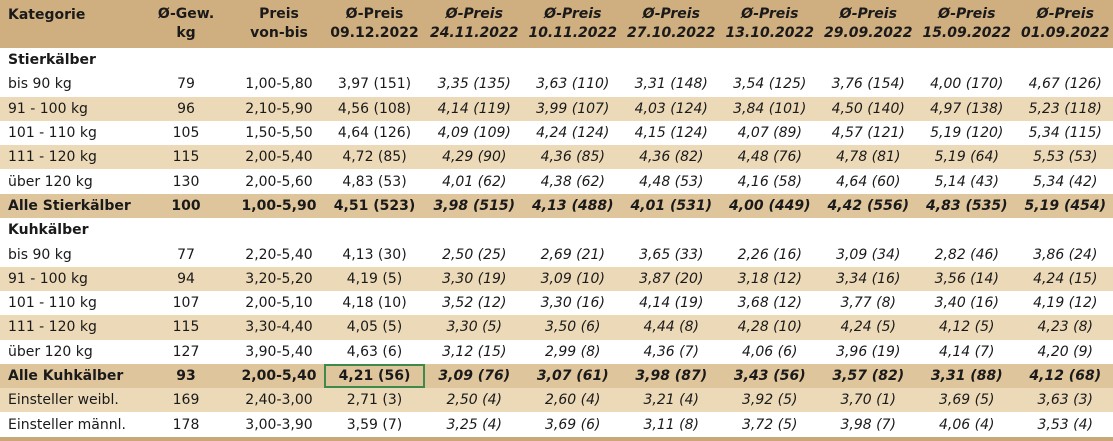  Describe the element at coordinates (868, 33) in the screenshot. I see `header-line: 29.09.2022` at that location.